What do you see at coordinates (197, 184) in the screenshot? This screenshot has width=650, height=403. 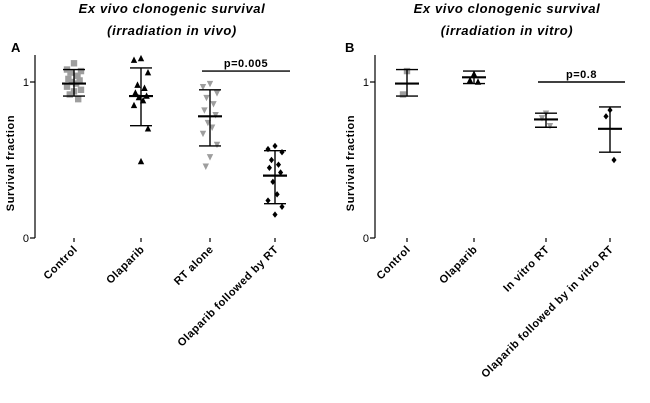 I see `group-rt-alone: RT alone` at bounding box center [197, 184].